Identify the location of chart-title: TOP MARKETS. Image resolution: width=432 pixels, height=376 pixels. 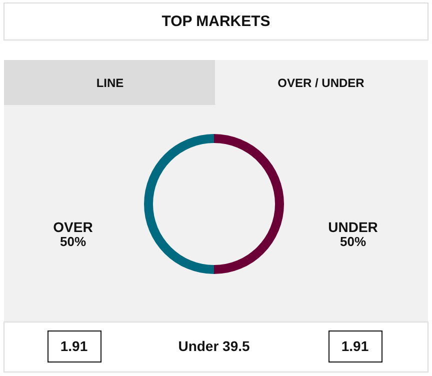
(216, 21).